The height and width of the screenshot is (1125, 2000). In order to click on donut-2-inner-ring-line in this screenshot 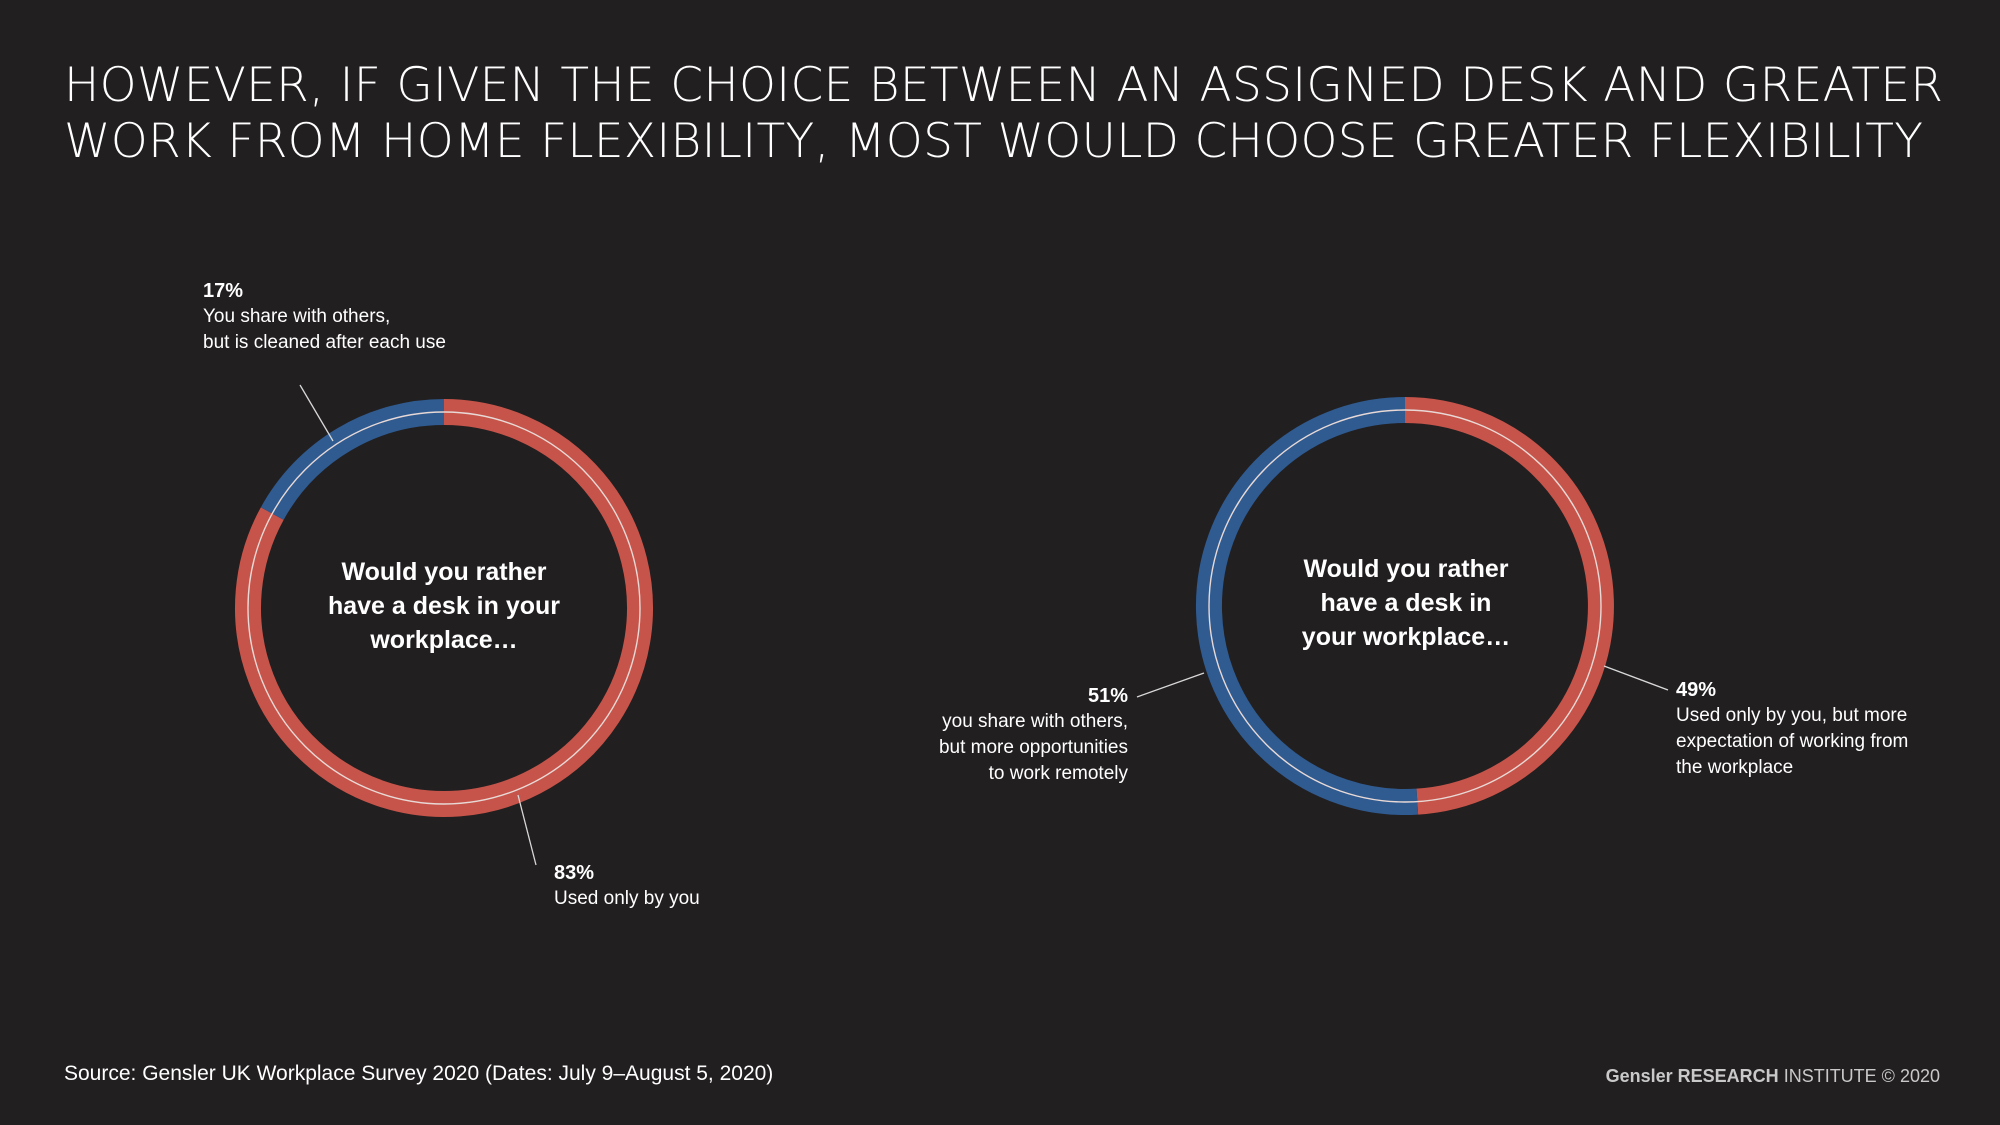, I will do `click(1405, 606)`.